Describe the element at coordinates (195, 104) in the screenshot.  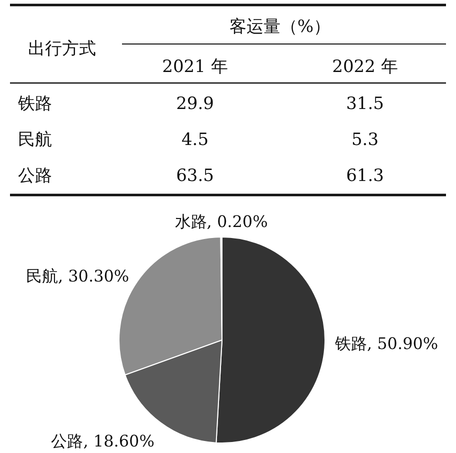
I see `data-label: 29.9` at that location.